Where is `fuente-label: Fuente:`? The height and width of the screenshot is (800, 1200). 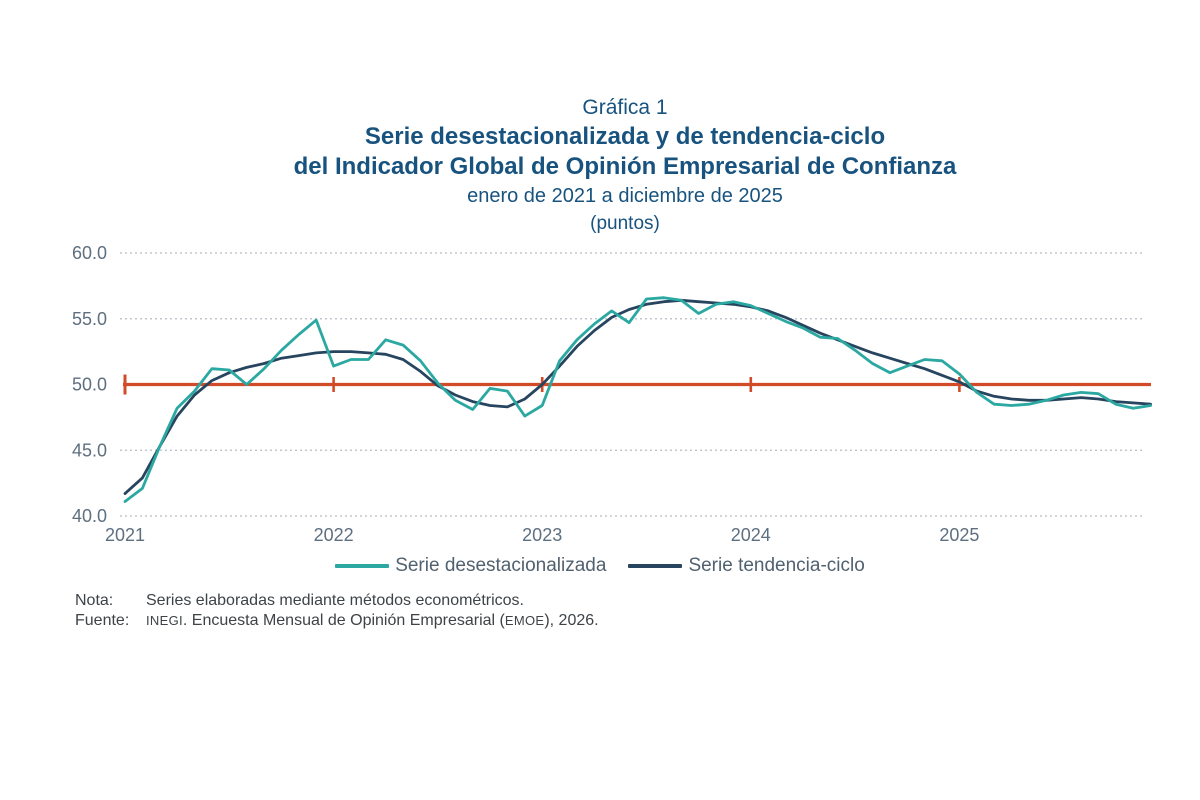
fuente-label: Fuente: is located at coordinates (102, 620).